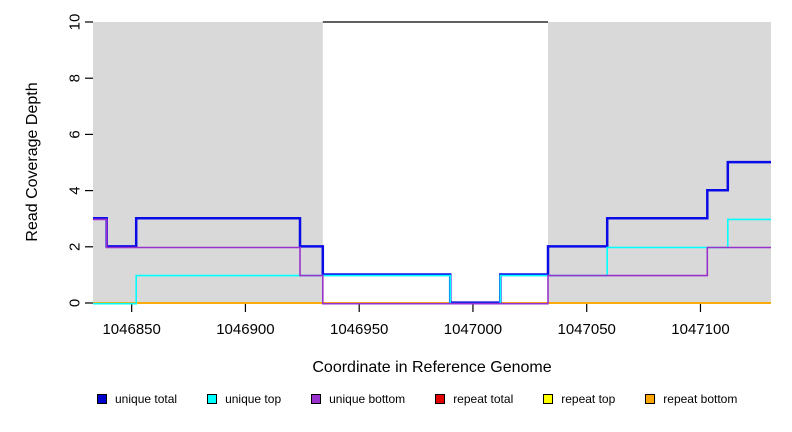 The height and width of the screenshot is (432, 792). I want to click on legend-item-unique-total: unique total, so click(137, 399).